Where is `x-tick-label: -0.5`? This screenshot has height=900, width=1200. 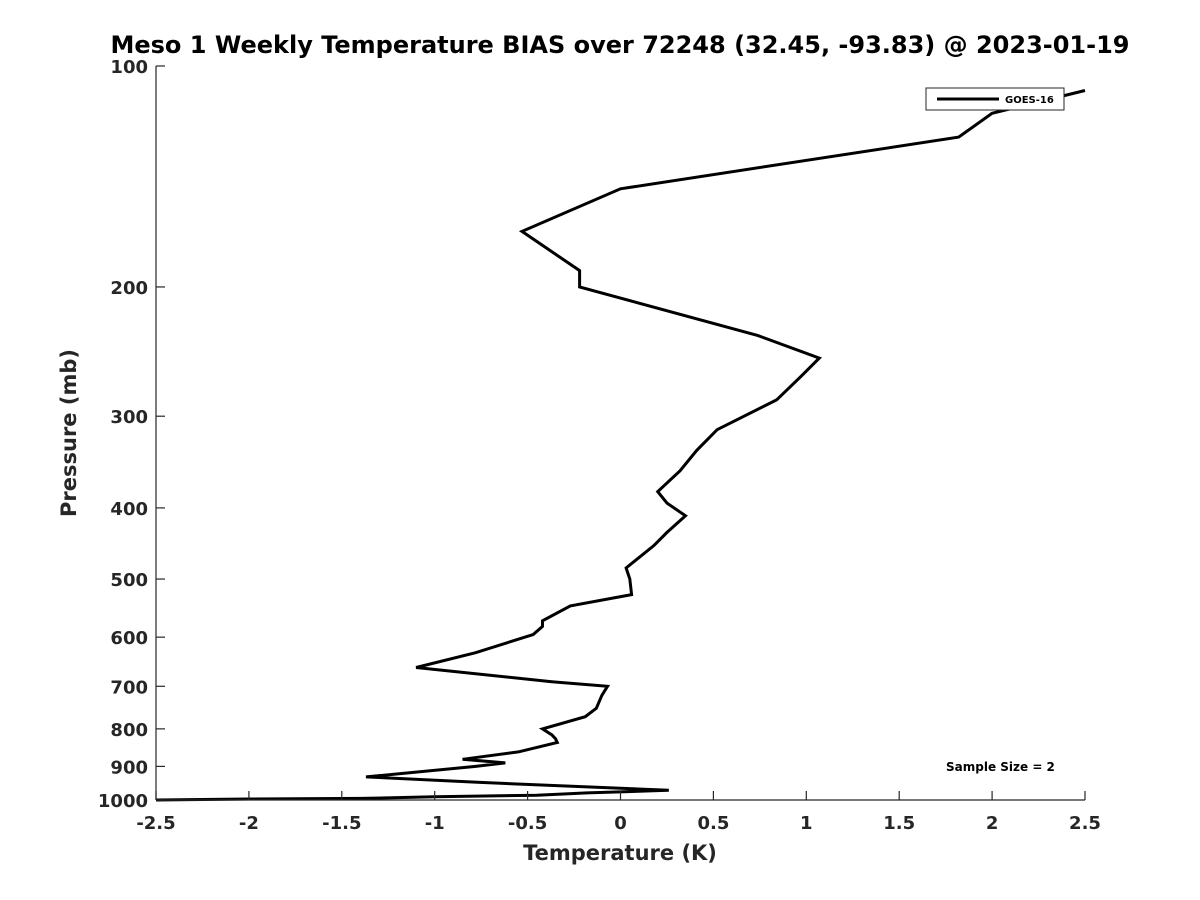
x-tick-label: -0.5 is located at coordinates (527, 823).